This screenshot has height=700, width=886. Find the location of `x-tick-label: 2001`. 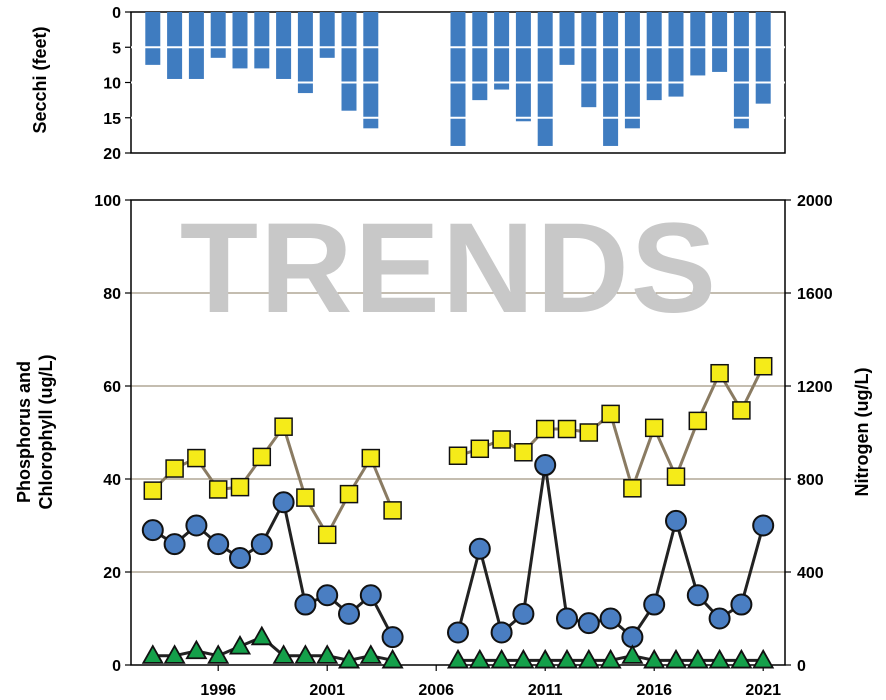

x-tick-label: 2001 is located at coordinates (327, 690).